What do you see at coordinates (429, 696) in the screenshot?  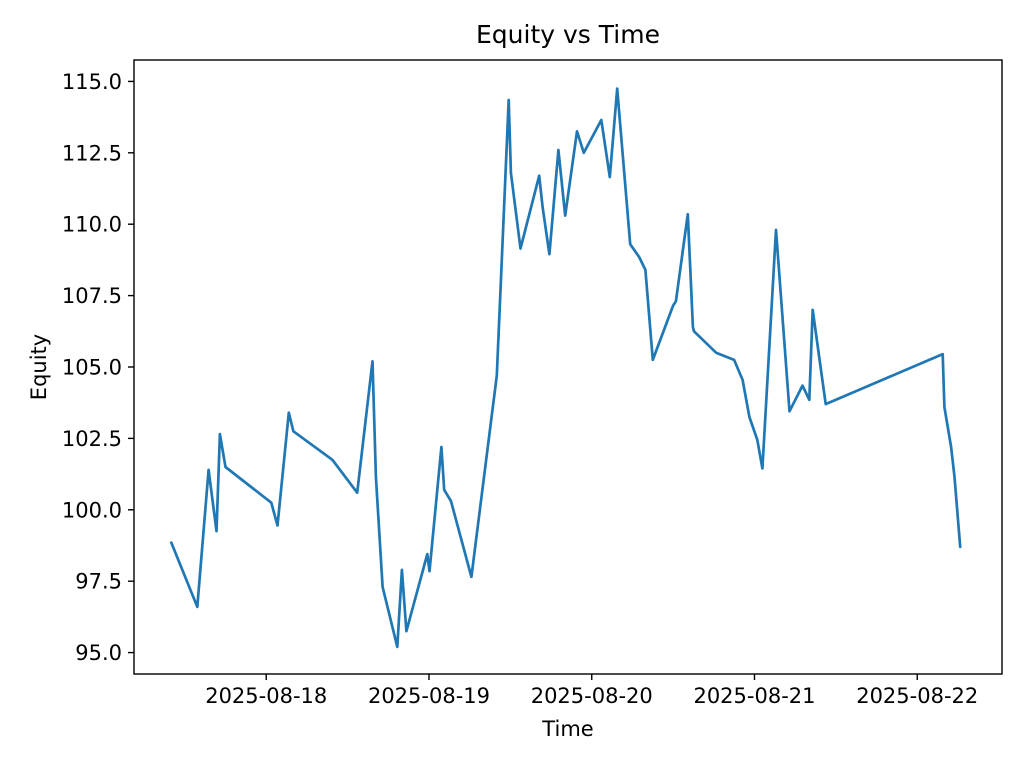 I see `x-tick-label: 2025-08-19` at bounding box center [429, 696].